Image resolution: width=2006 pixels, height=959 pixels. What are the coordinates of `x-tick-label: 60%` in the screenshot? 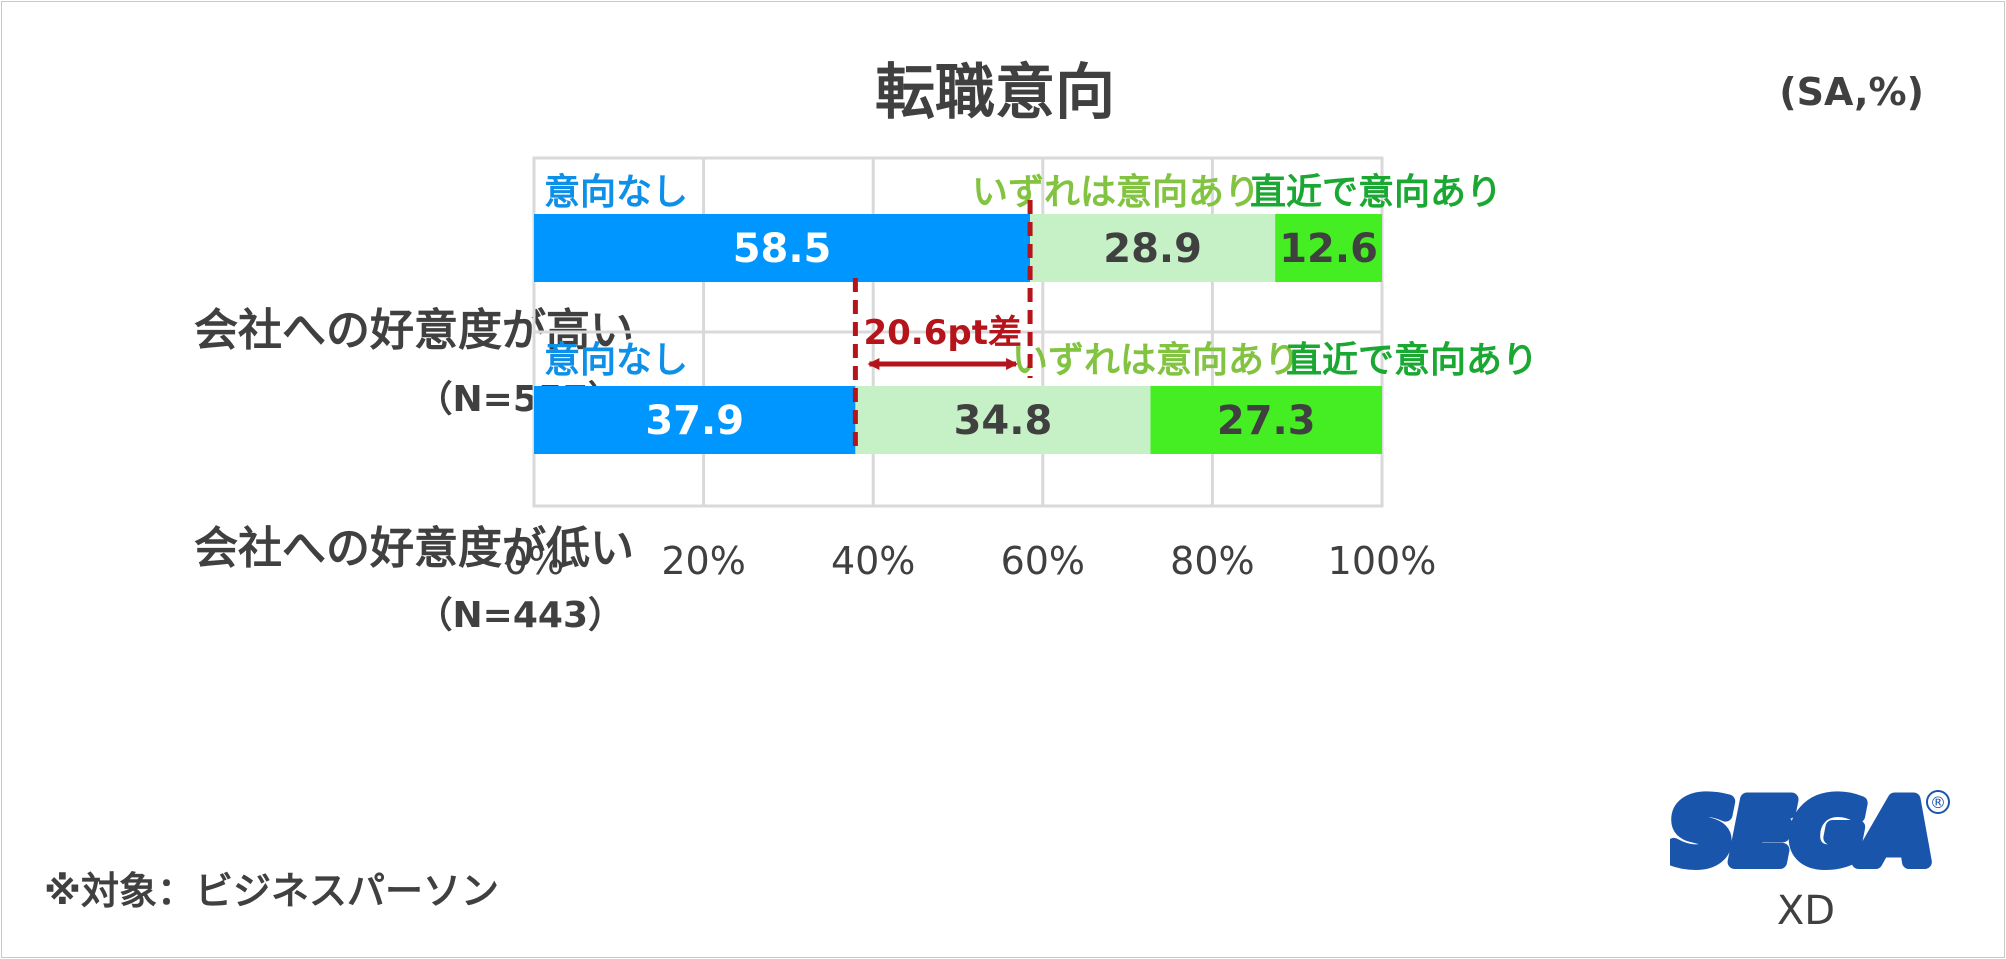 It's located at (1043, 561).